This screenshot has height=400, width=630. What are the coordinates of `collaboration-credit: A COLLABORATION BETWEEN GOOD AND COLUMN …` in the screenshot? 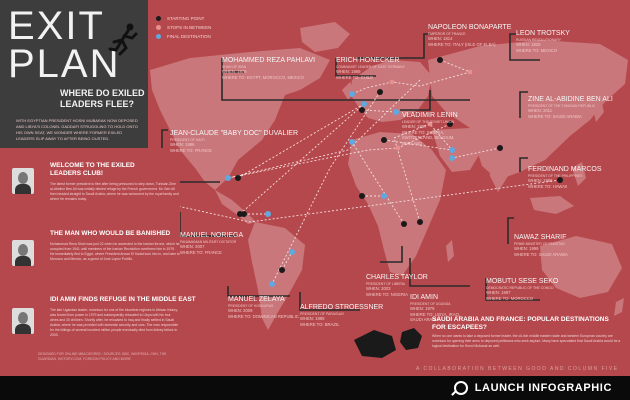 It's located at (517, 369).